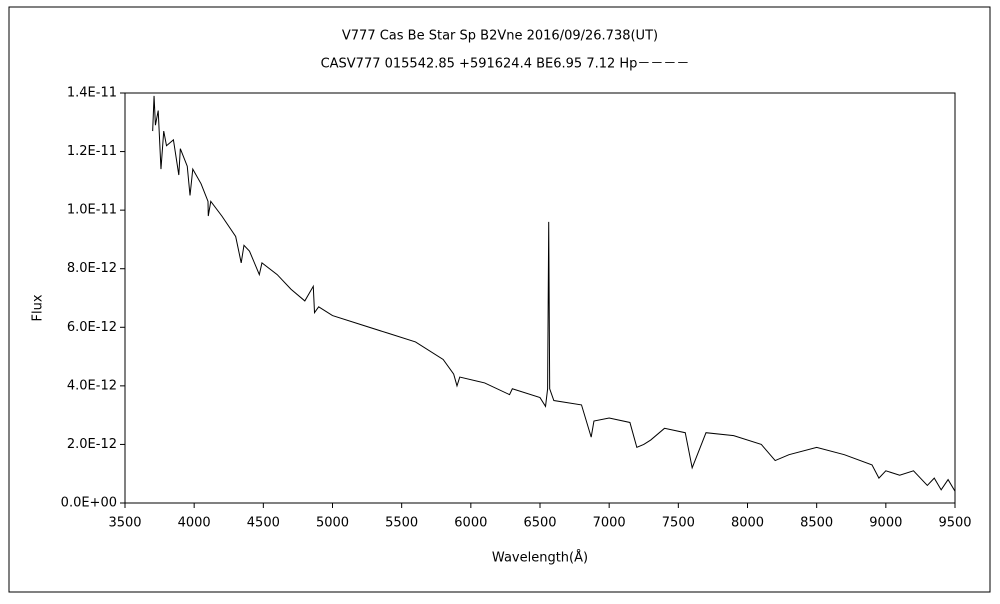 The image size is (1000, 604). I want to click on y-tick-label: 1.2E-11, so click(92, 151).